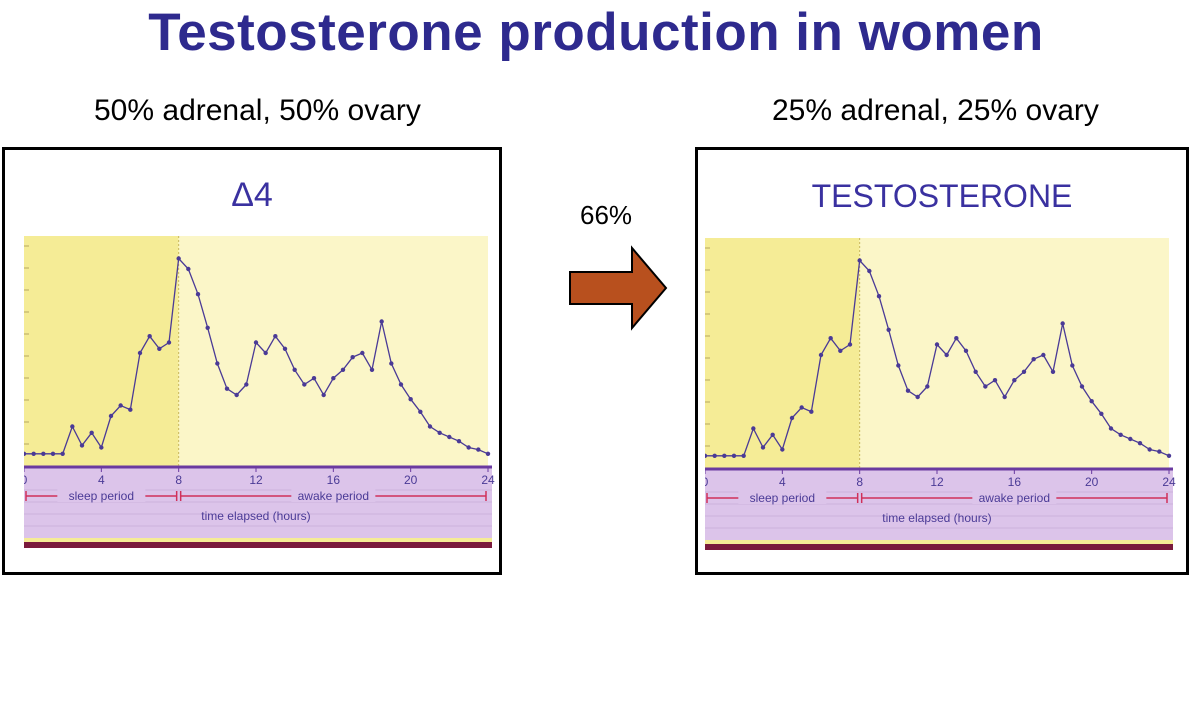  I want to click on x-tick-label: 20, so click(1092, 482).